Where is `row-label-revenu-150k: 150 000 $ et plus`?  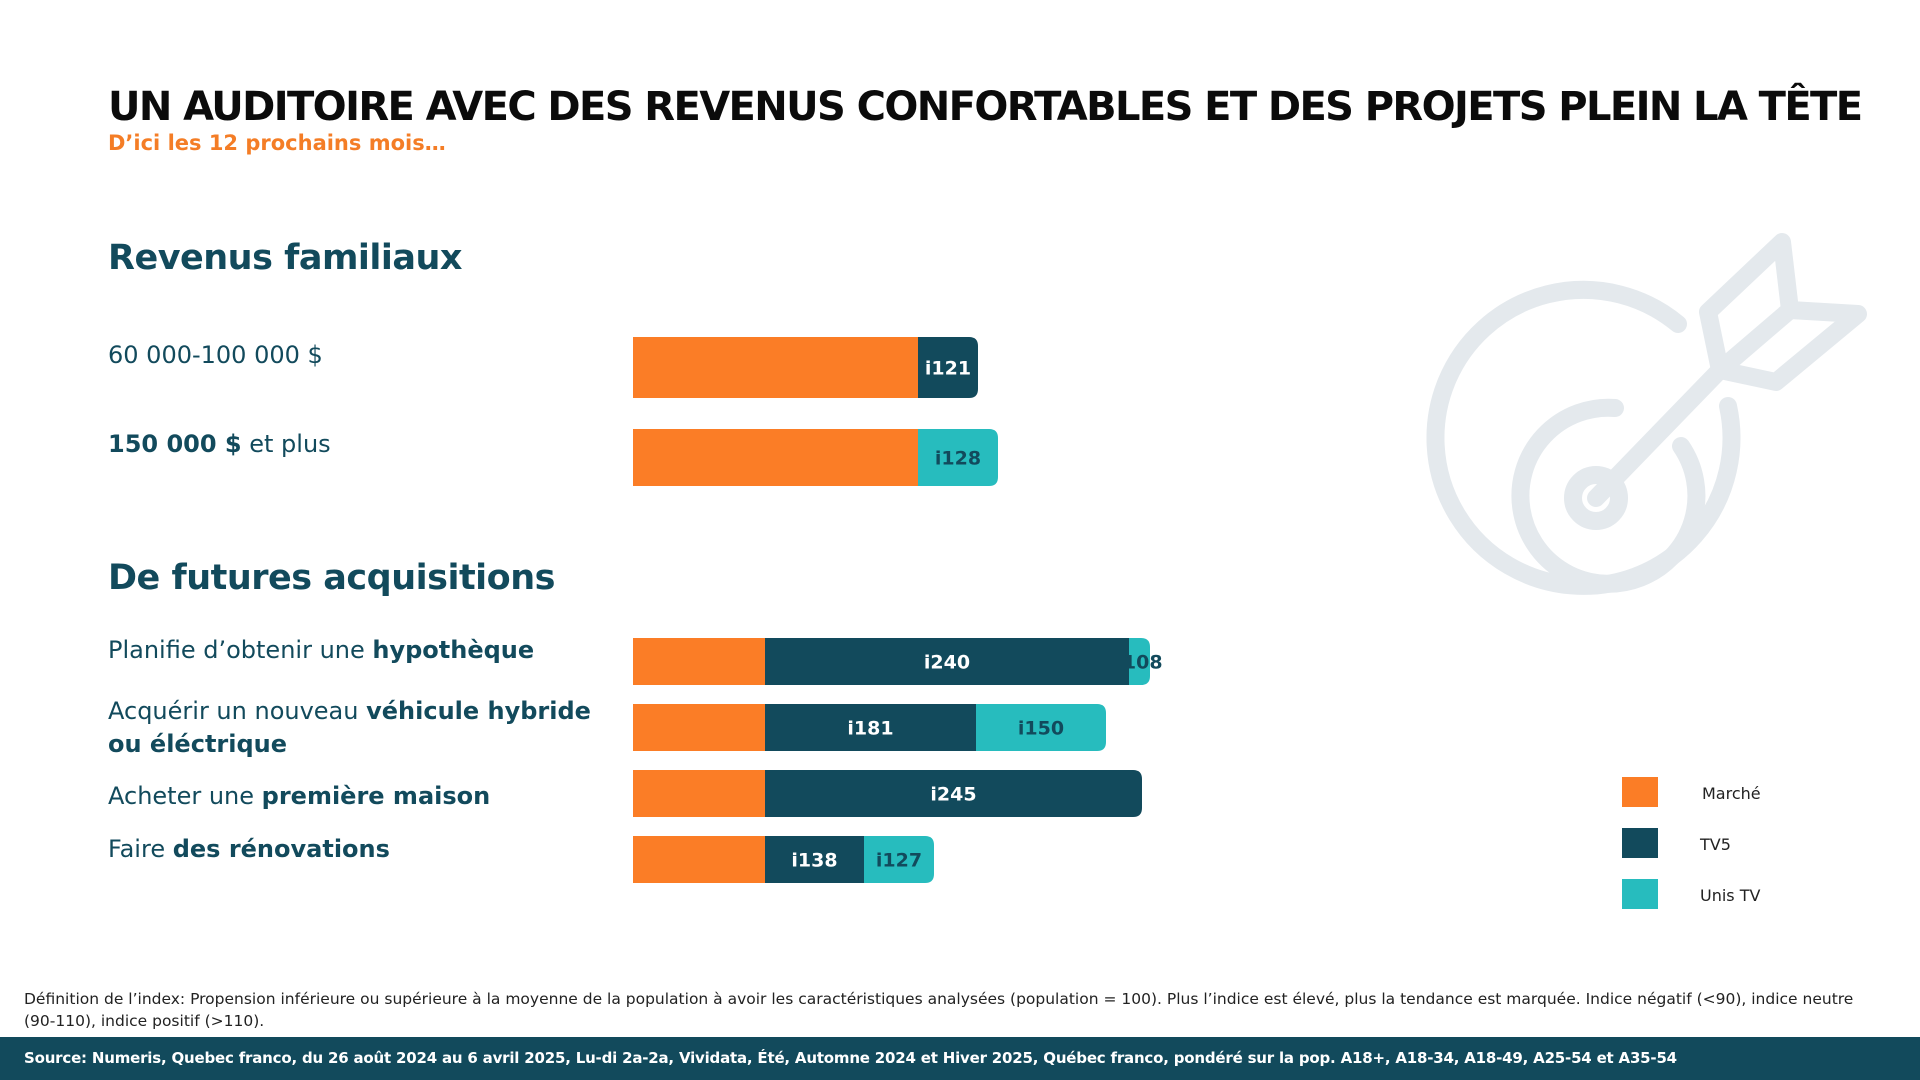 row-label-revenu-150k: 150 000 $ et plus is located at coordinates (353, 444).